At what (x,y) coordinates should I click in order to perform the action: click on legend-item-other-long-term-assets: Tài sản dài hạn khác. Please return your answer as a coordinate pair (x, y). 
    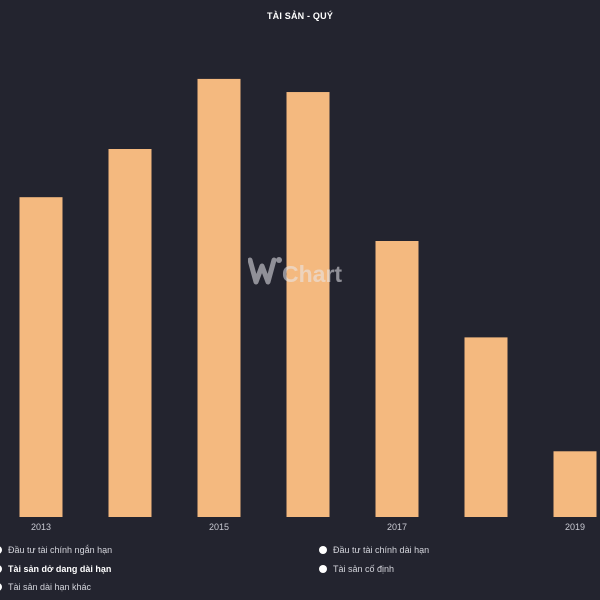
    Looking at the image, I should click on (45, 587).